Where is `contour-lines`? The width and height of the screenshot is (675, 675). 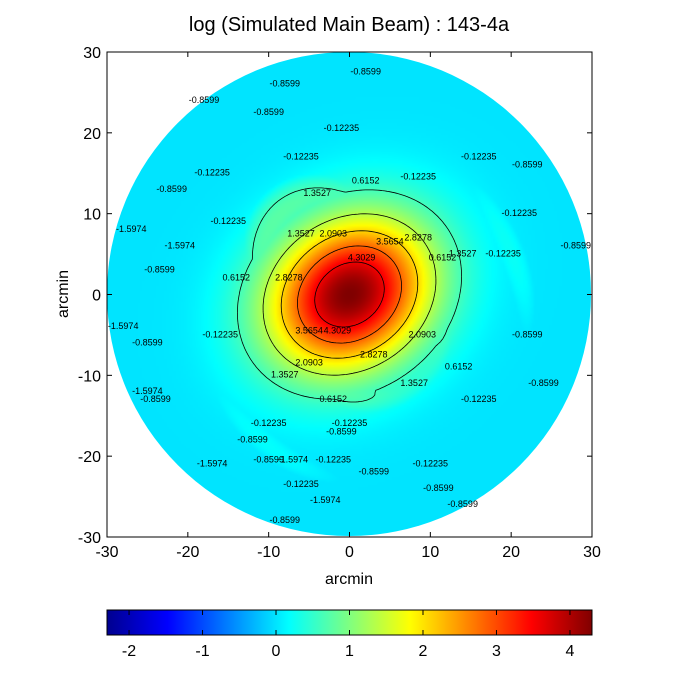 contour-lines is located at coordinates (349, 295).